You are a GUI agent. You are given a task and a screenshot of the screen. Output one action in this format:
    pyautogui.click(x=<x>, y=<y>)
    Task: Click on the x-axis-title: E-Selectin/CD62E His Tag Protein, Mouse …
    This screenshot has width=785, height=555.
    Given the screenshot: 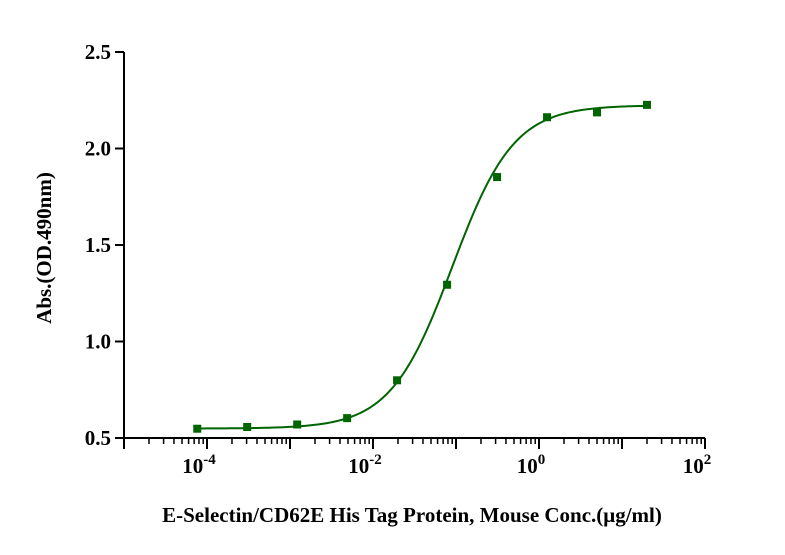 What is the action you would take?
    pyautogui.click(x=412, y=515)
    